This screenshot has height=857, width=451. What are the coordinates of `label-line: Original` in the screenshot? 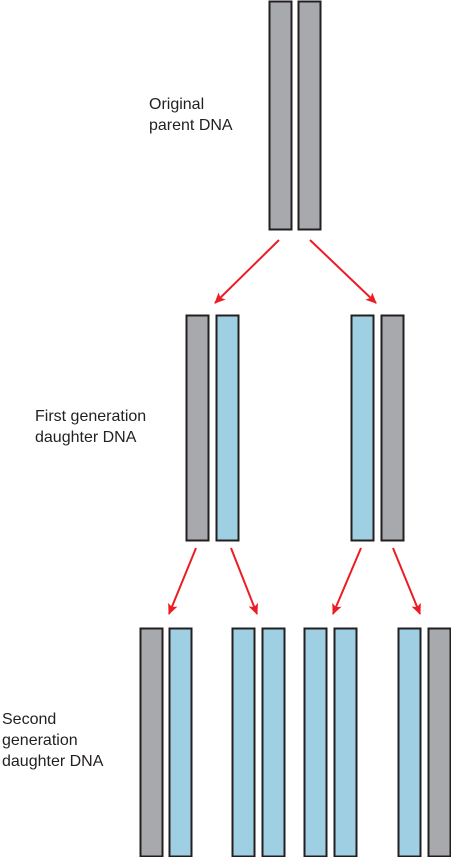 It's located at (177, 104).